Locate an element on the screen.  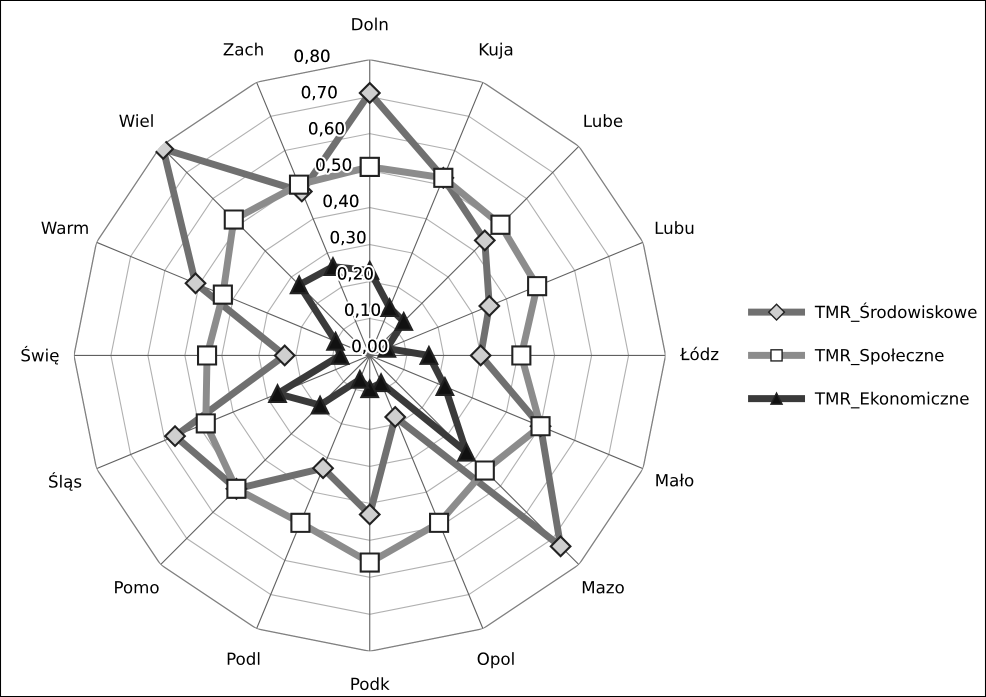
spoke-label: Łódz is located at coordinates (699, 353).